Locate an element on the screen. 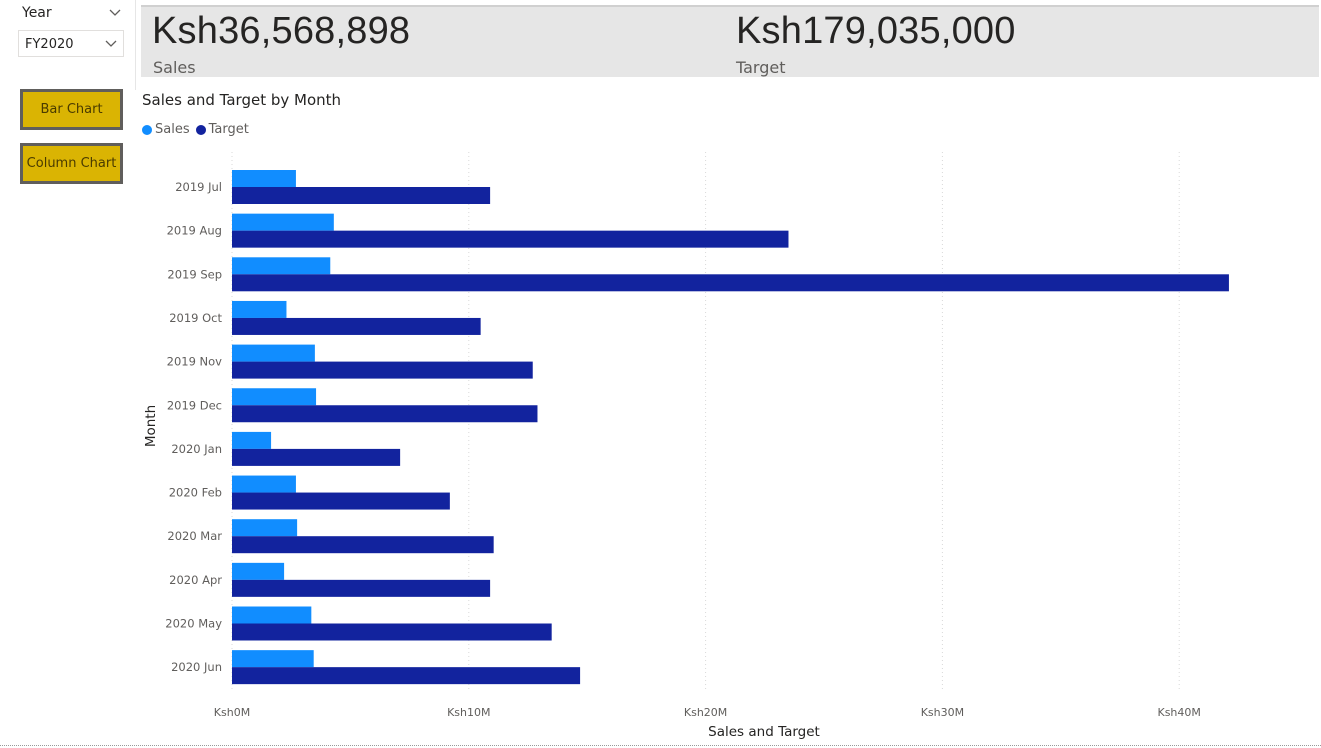  y-tick-label: 2019 Aug is located at coordinates (194, 231).